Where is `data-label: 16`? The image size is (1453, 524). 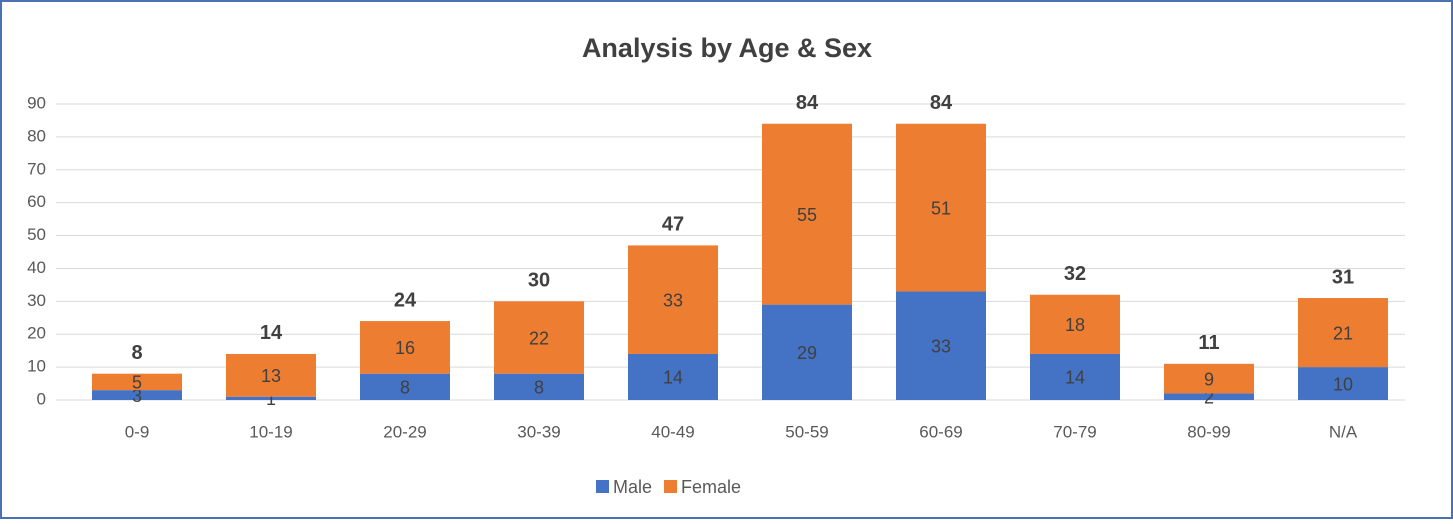 data-label: 16 is located at coordinates (405, 348).